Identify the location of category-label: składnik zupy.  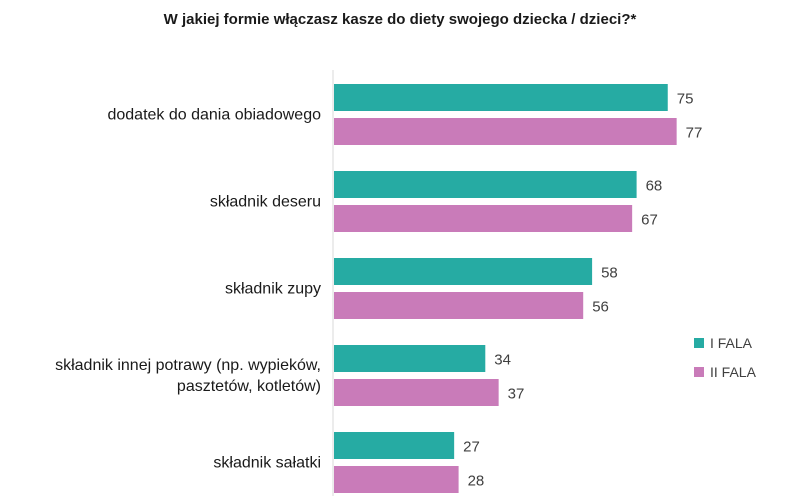
(273, 289).